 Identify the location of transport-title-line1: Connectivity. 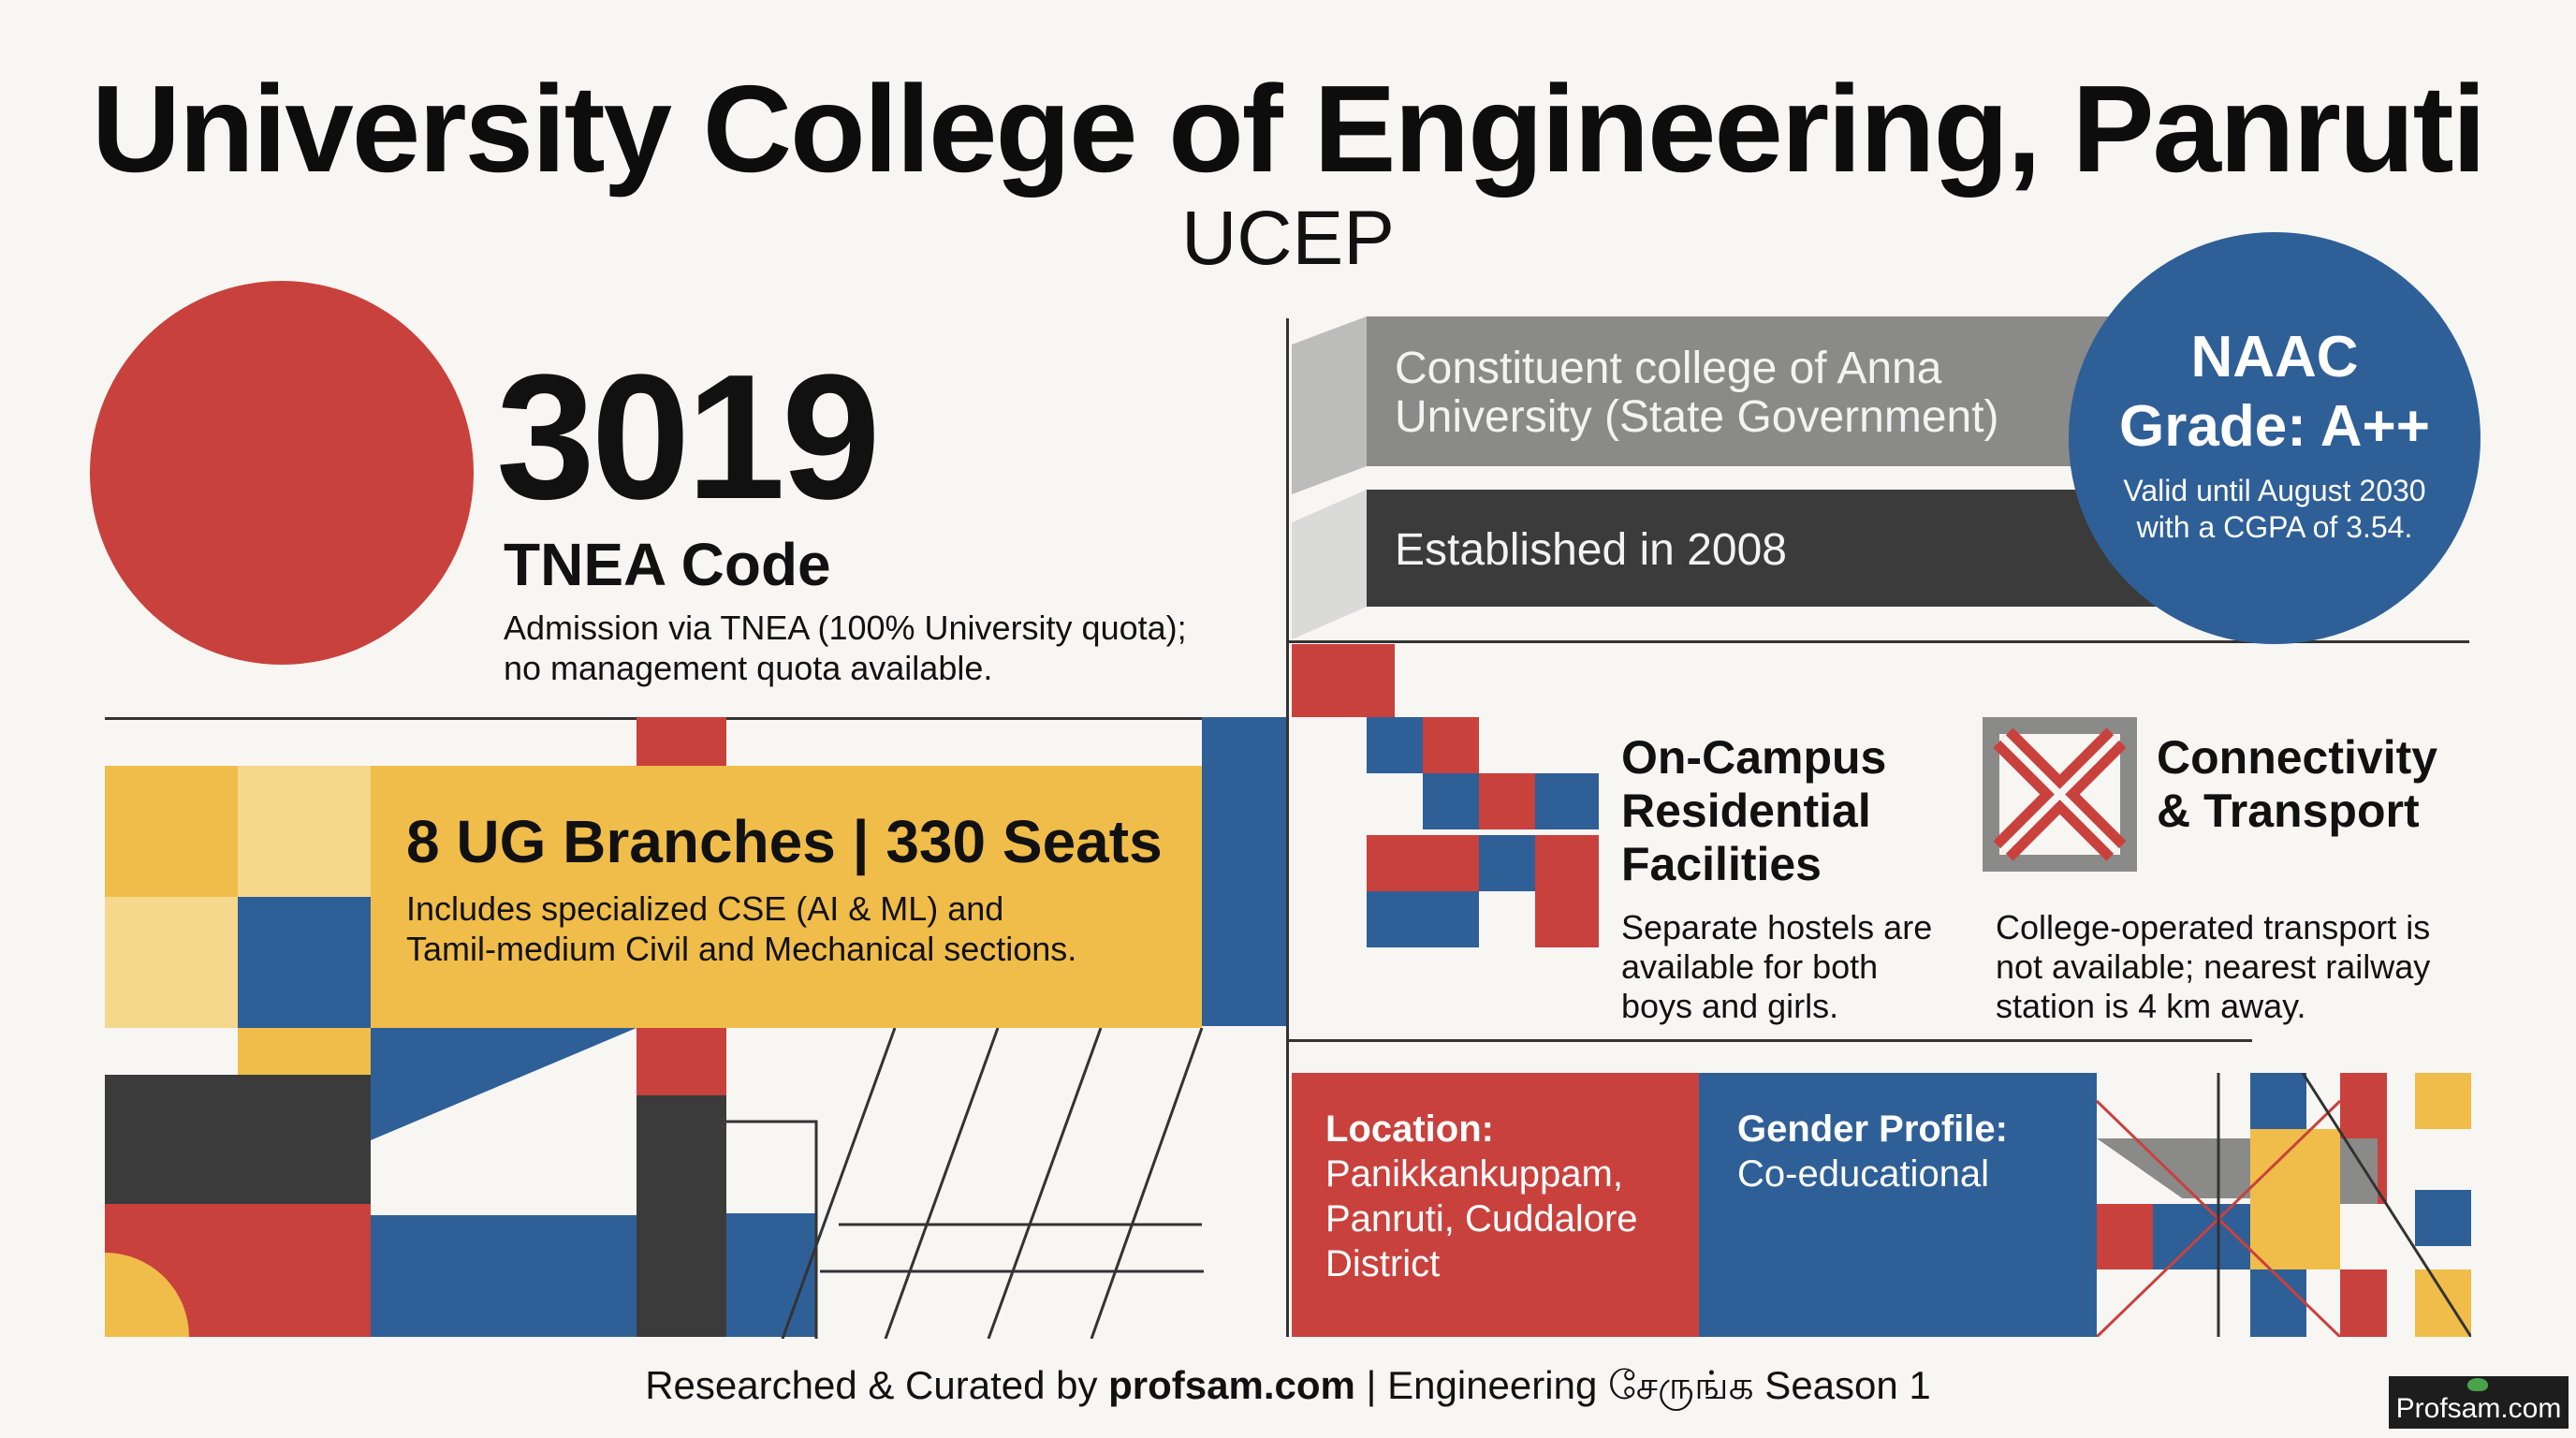
(2297, 757).